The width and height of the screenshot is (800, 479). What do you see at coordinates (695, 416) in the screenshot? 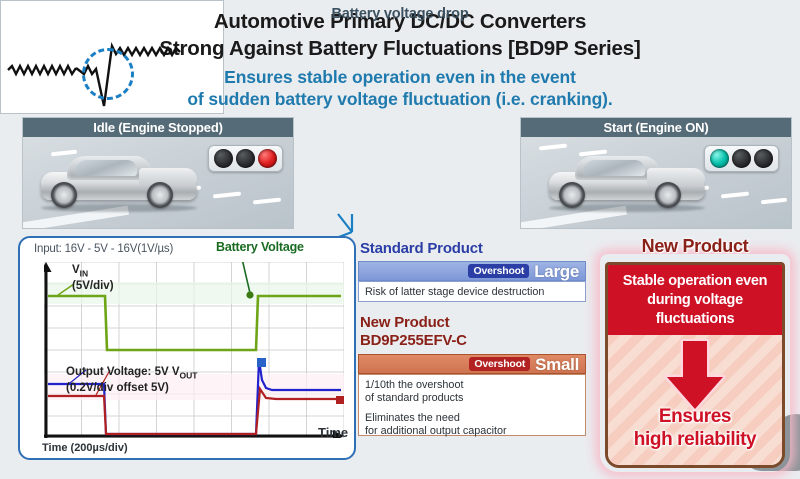
I see `bottom-line-1: Ensures` at bounding box center [695, 416].